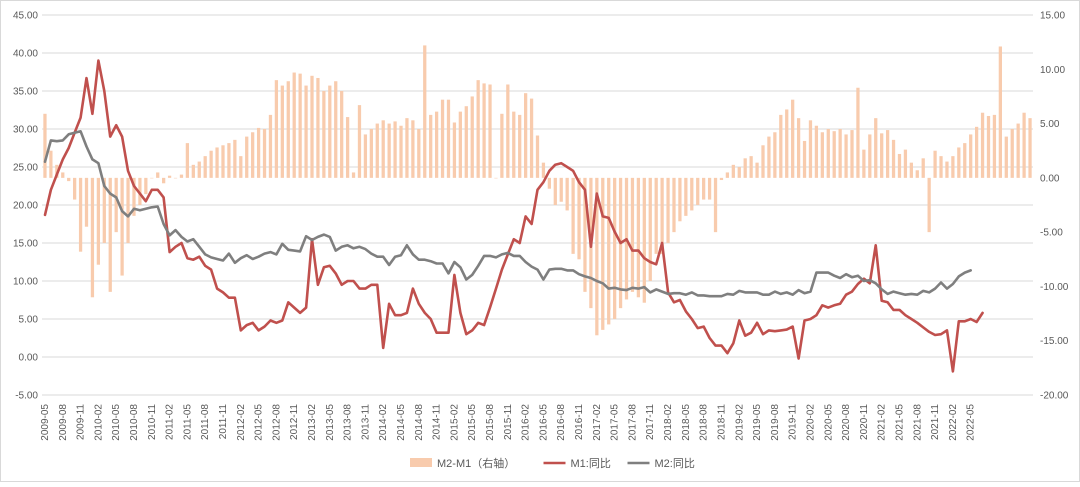  Describe the element at coordinates (552, 463) in the screenshot. I see `legend: M2-M1（右轴） M1:同比 M2:同比` at that location.